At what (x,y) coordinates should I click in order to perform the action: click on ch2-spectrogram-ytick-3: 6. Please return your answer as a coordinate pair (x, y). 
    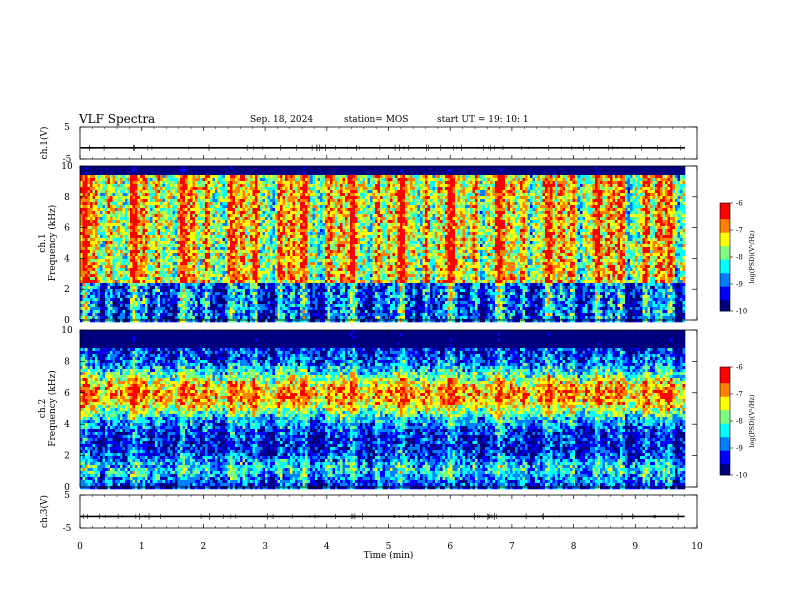
    Looking at the image, I should click on (67, 394).